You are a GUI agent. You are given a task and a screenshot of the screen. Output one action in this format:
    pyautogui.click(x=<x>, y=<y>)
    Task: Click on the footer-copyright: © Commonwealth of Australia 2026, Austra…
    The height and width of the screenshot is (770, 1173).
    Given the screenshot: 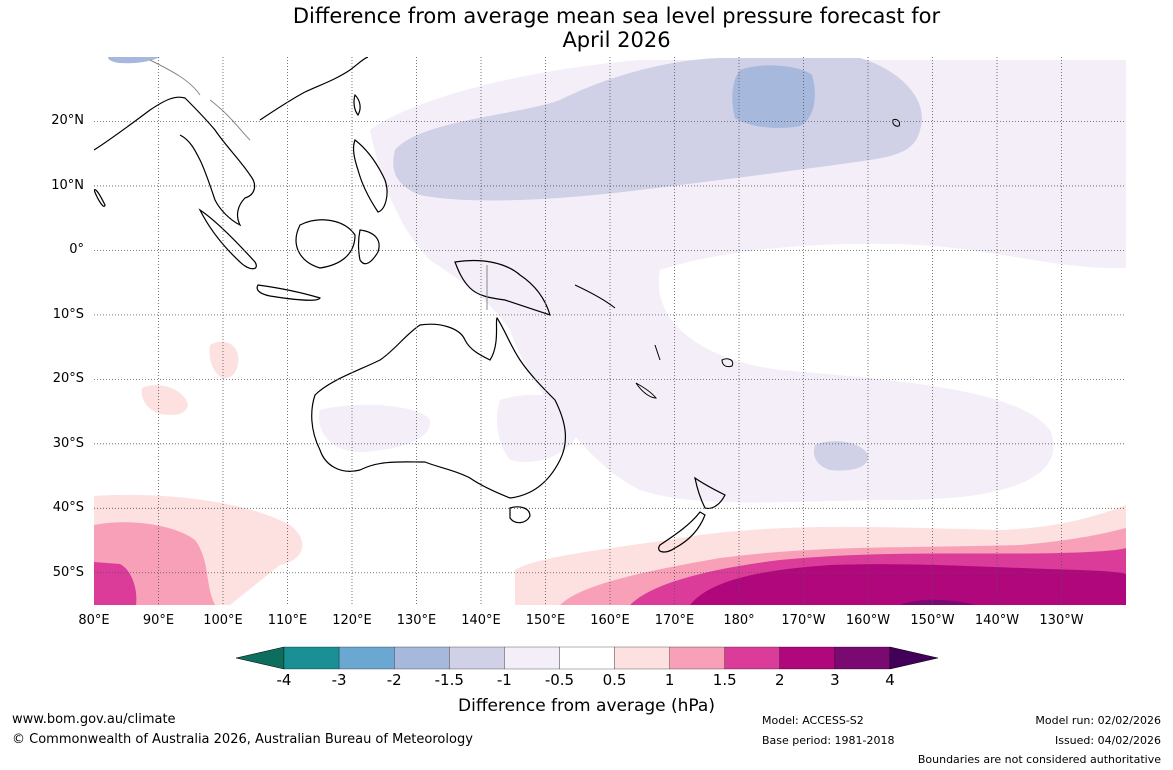 What is the action you would take?
    pyautogui.click(x=242, y=739)
    